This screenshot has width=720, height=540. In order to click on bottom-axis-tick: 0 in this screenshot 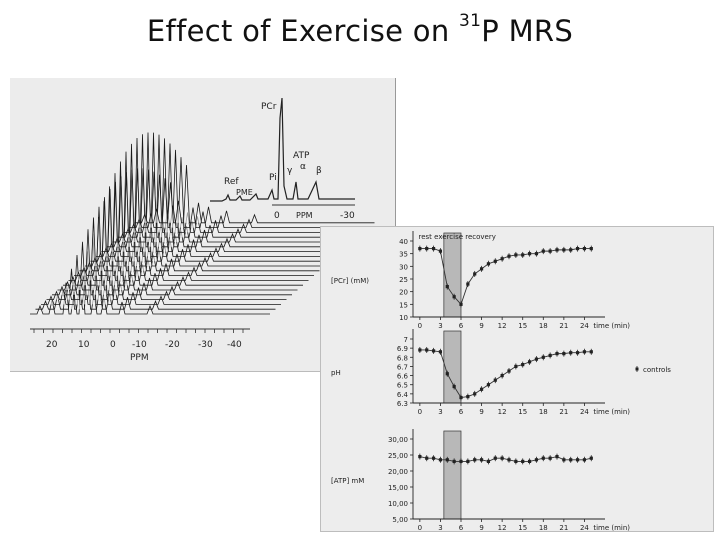, I will do `click(113, 345)`.